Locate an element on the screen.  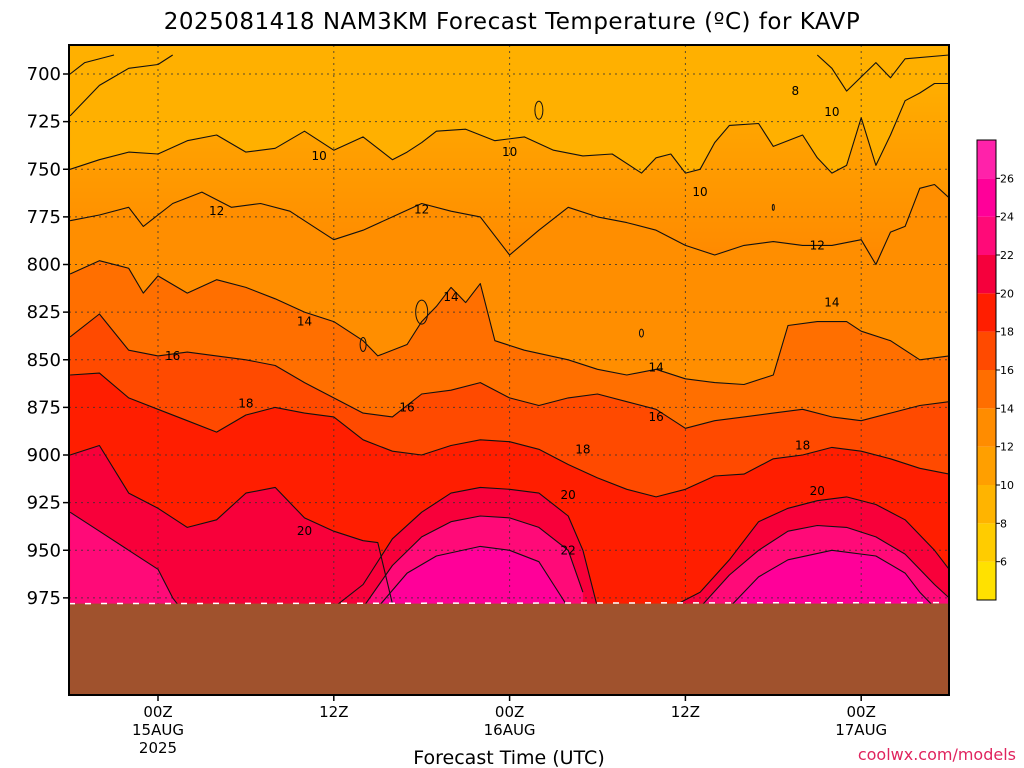
colorbar-tick-label: 22 is located at coordinates (1007, 255).